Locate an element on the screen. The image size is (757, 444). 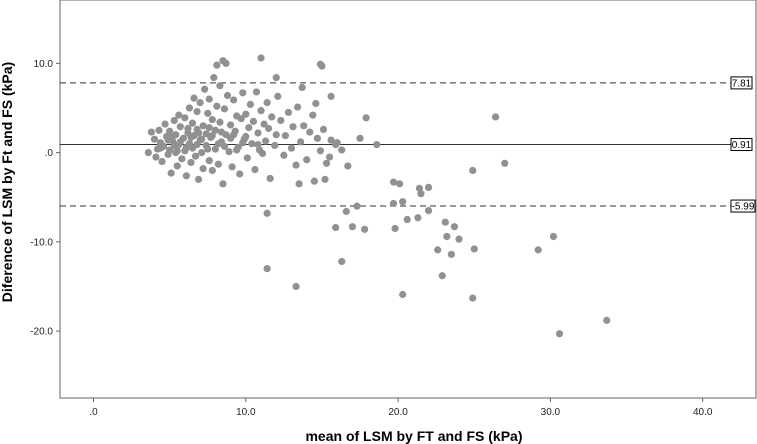
reference-label-0: 7.81 is located at coordinates (742, 83).